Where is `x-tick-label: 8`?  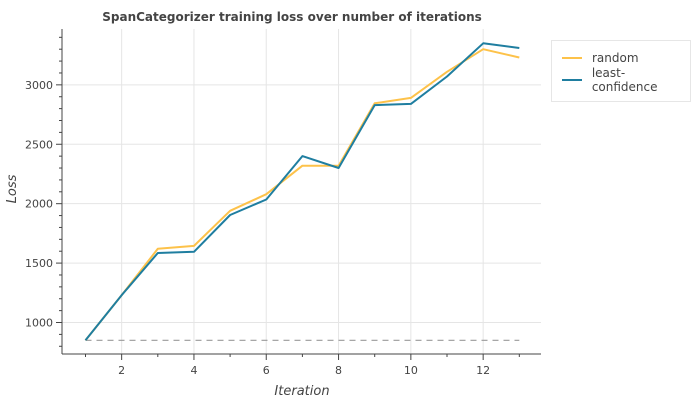 x-tick-label: 8 is located at coordinates (338, 370).